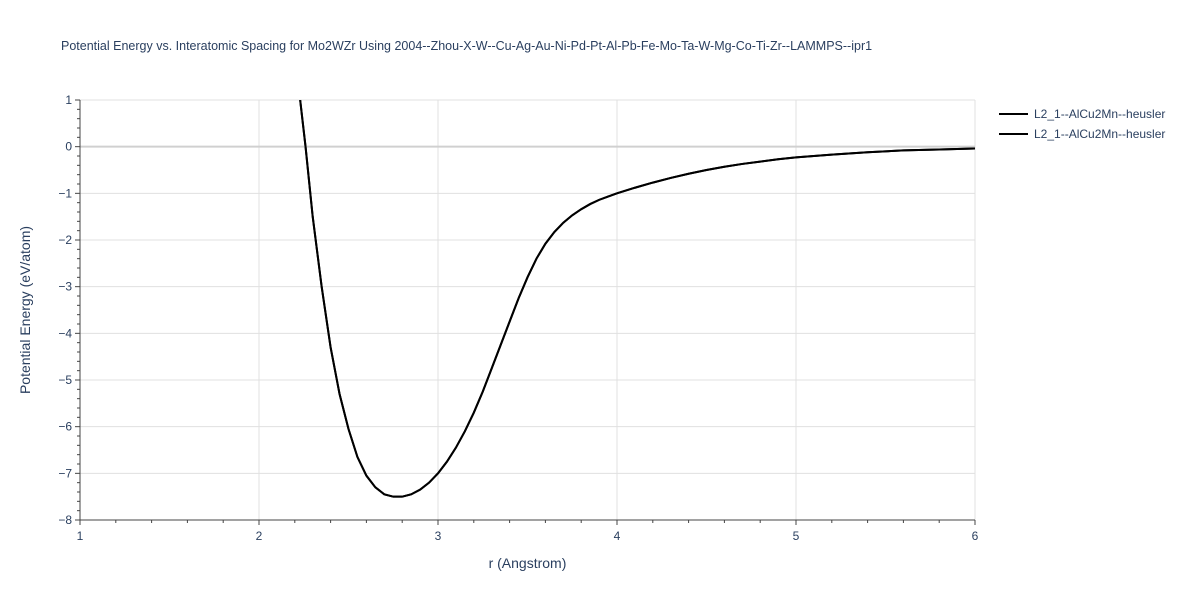 This screenshot has height=605, width=1200. I want to click on x-tick-label: 6, so click(975, 536).